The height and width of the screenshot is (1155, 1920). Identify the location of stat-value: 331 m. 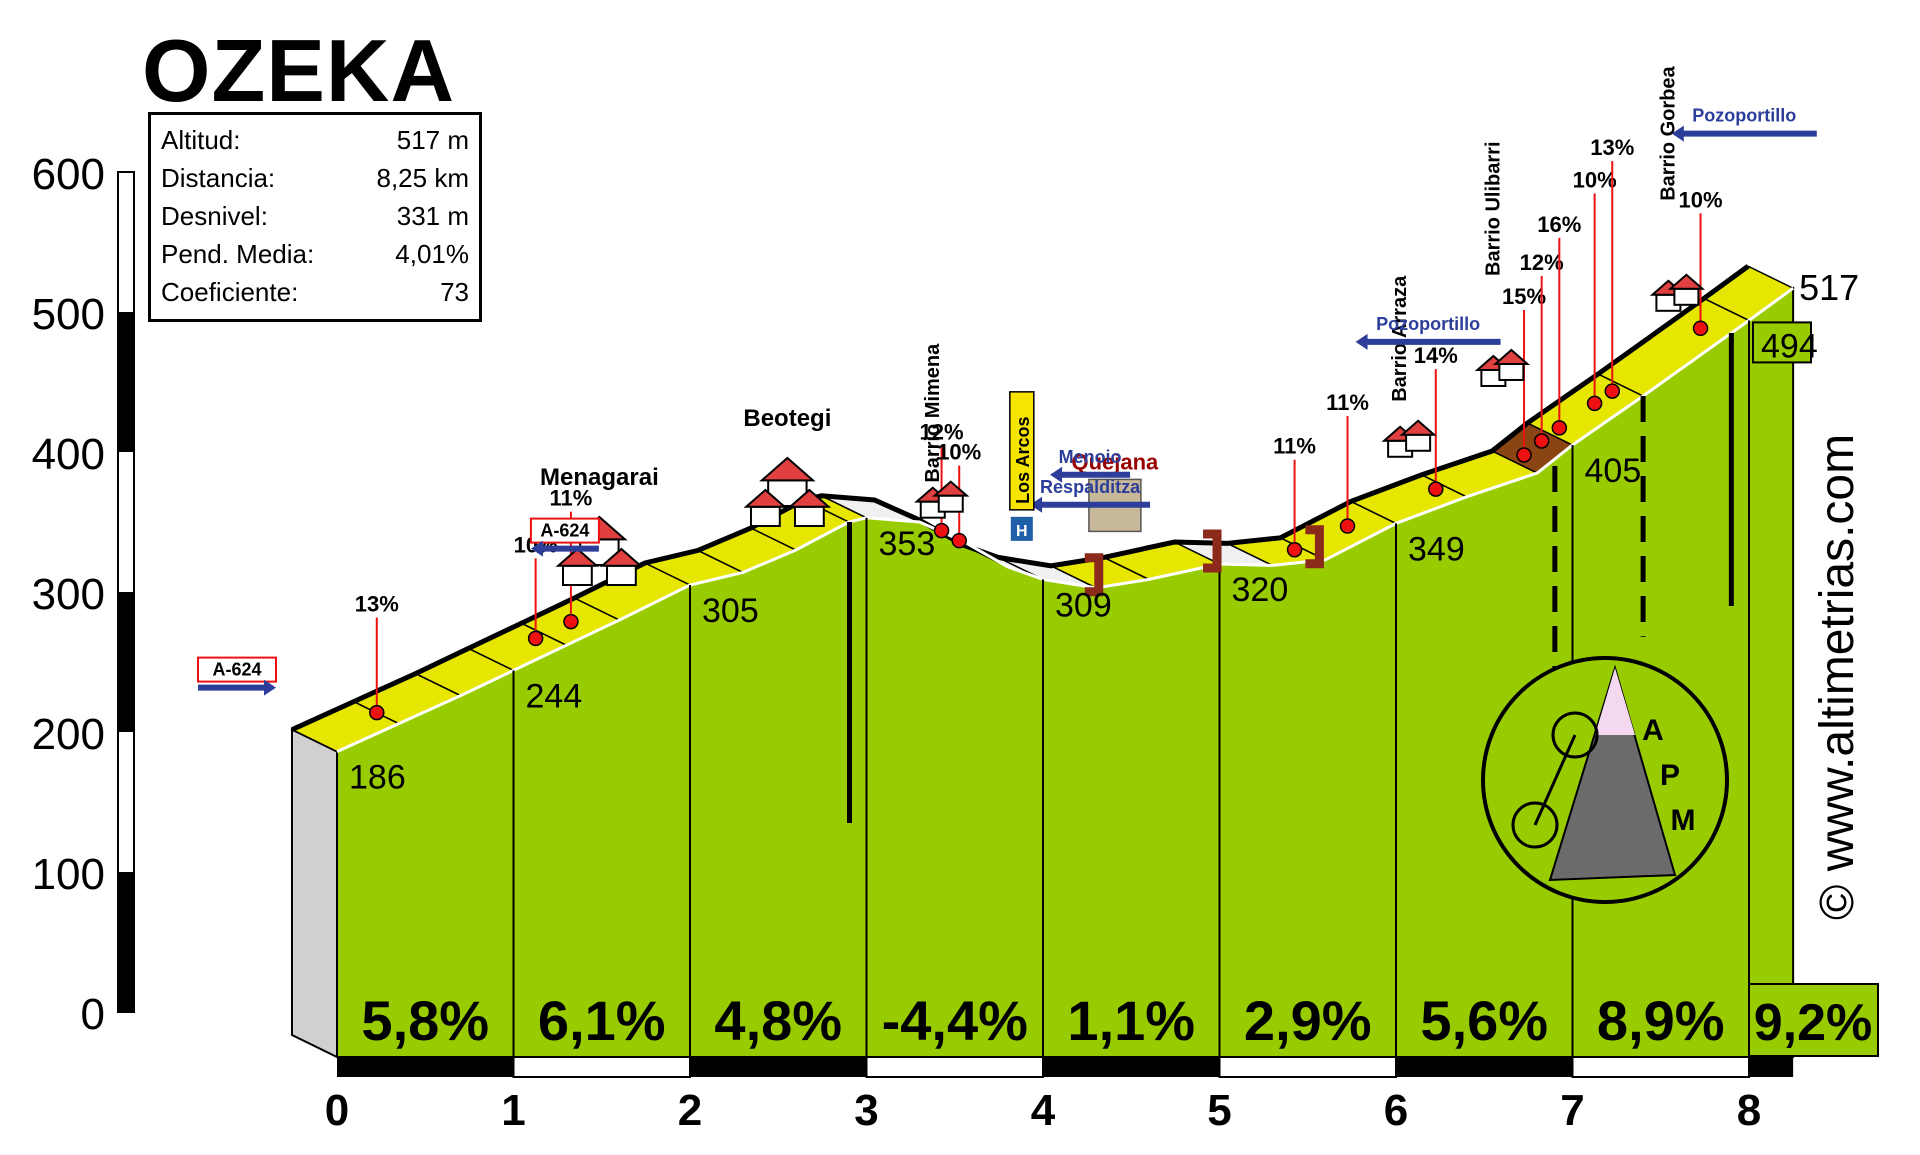
(432, 216).